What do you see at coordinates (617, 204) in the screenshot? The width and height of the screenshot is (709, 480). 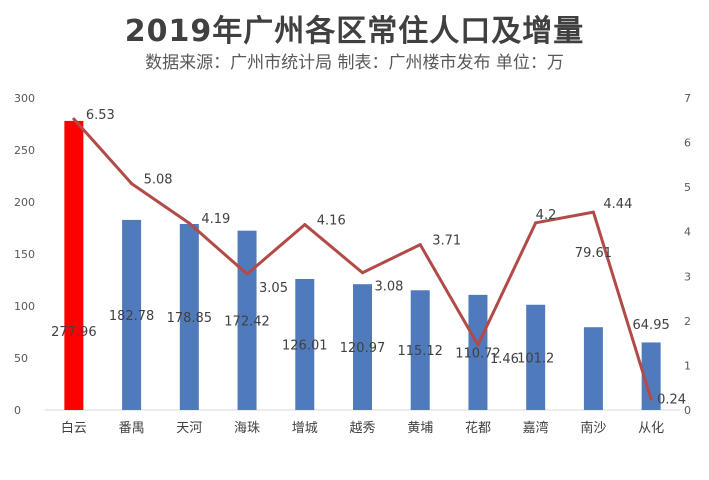 I see `line-value-label: 4.44` at bounding box center [617, 204].